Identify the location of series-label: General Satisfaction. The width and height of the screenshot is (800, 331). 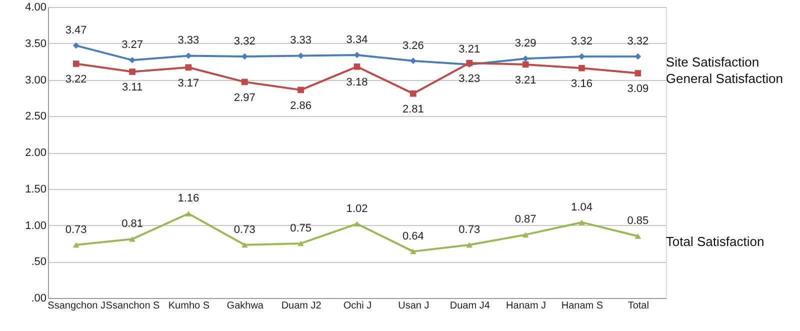
(724, 78).